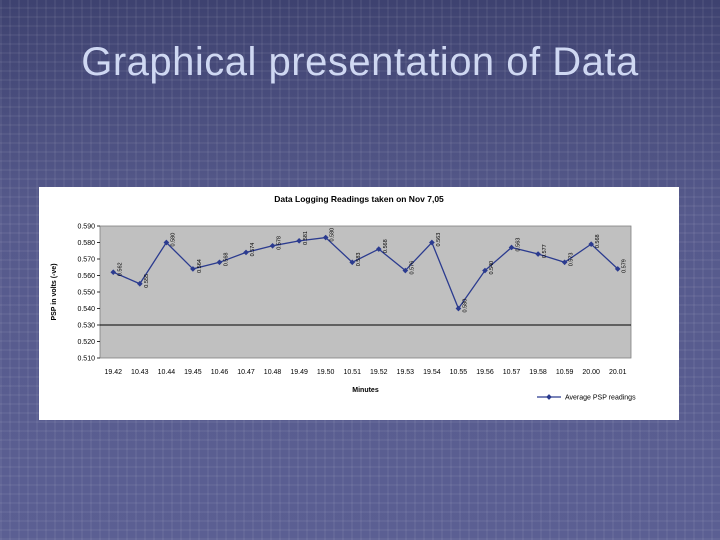 The width and height of the screenshot is (720, 540). I want to click on x-tick-label: 19.42, so click(114, 372).